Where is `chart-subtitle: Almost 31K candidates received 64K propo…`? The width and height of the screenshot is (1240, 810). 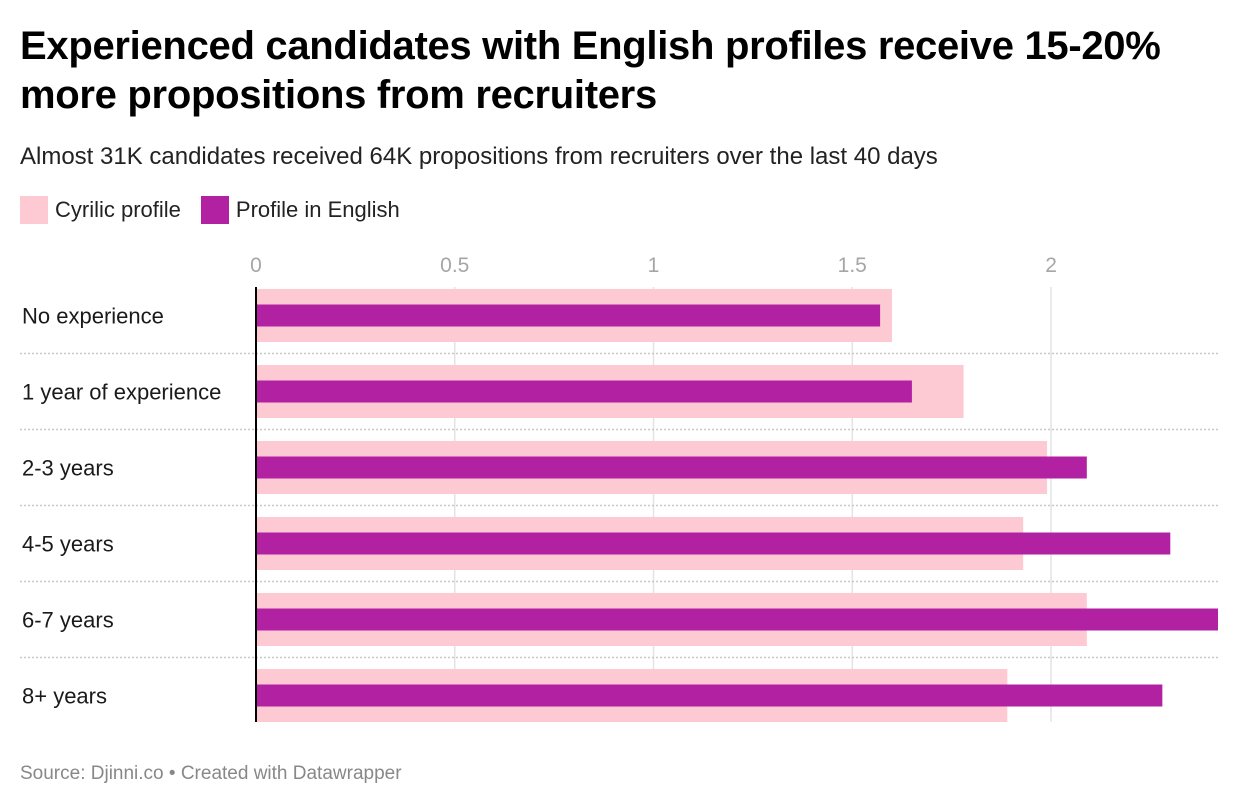
chart-subtitle: Almost 31K candidates received 64K propo… is located at coordinates (479, 156).